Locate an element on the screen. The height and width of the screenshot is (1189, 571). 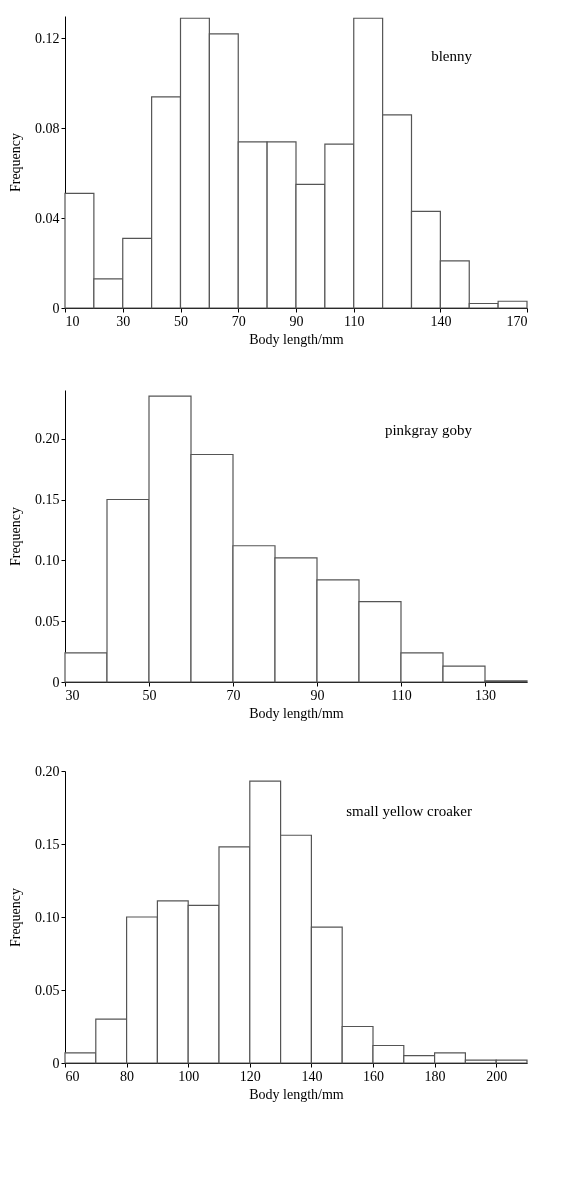
x-tick-label: 120 is located at coordinates (250, 1076).